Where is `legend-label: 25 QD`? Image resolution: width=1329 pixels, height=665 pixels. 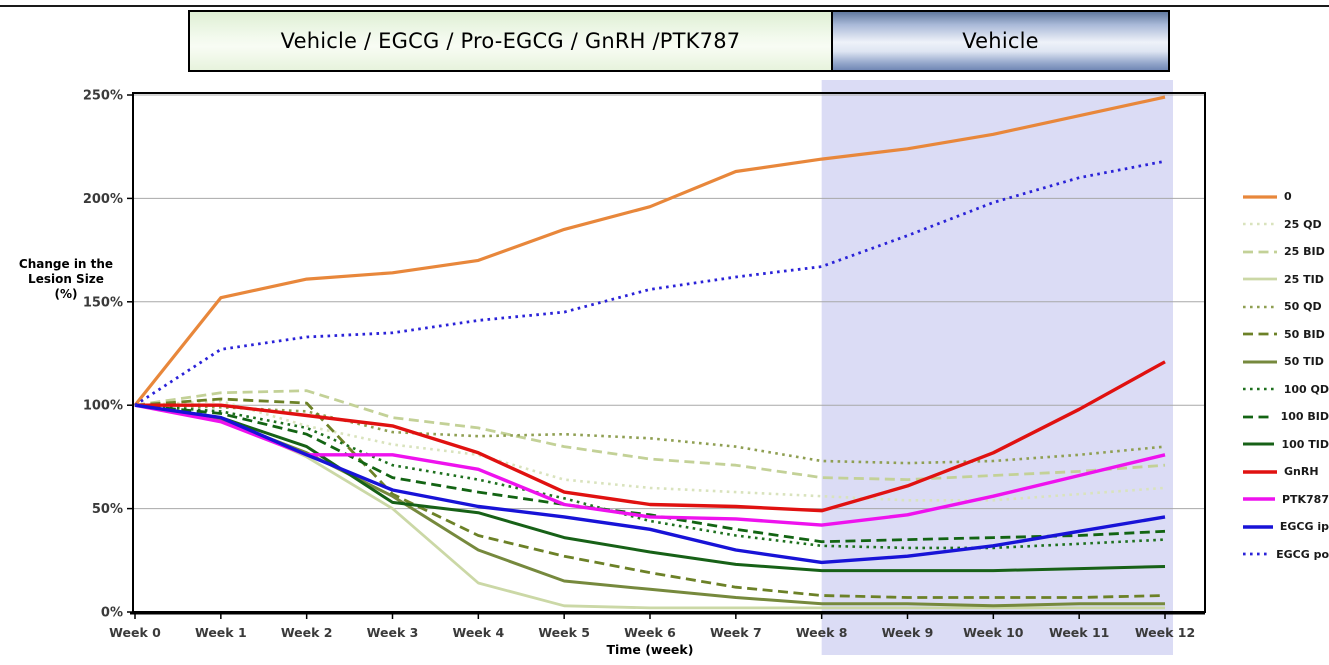 legend-label: 25 QD is located at coordinates (1303, 224).